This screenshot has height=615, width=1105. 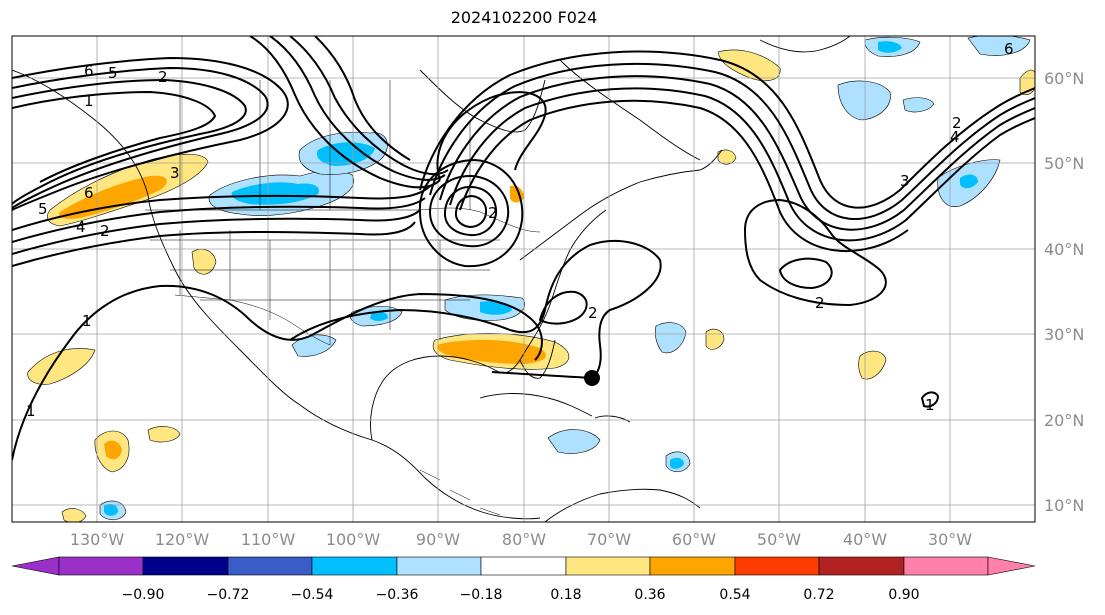 I want to click on colorbar-tick: −0.18, so click(x=481, y=595).